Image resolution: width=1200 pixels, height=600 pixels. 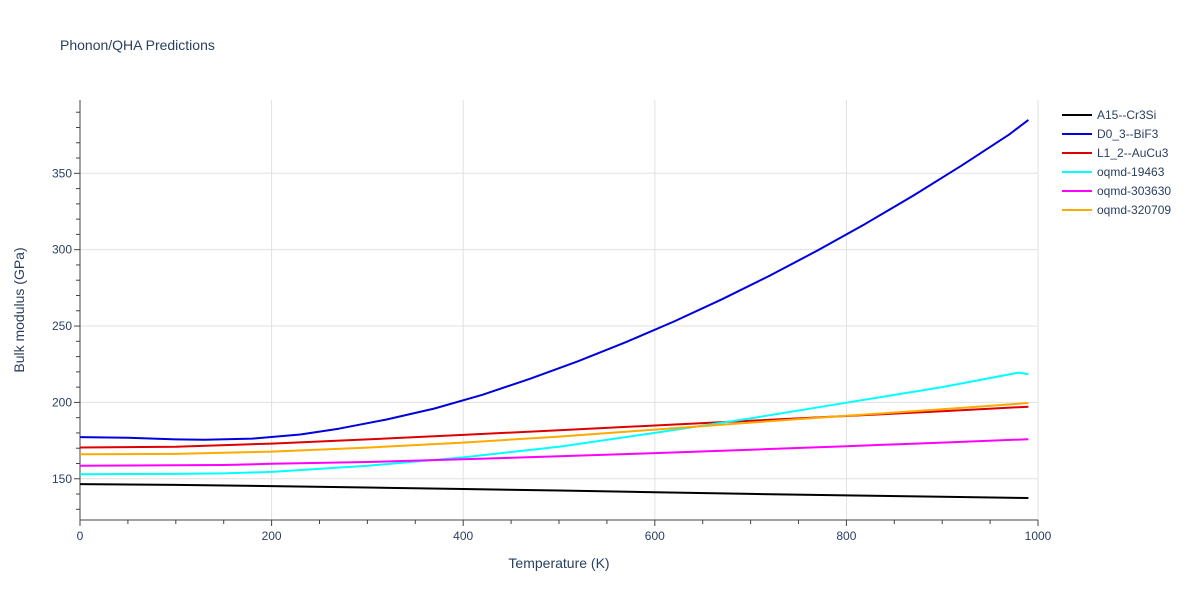 What do you see at coordinates (62, 402) in the screenshot?
I see `y-tick-label: 200` at bounding box center [62, 402].